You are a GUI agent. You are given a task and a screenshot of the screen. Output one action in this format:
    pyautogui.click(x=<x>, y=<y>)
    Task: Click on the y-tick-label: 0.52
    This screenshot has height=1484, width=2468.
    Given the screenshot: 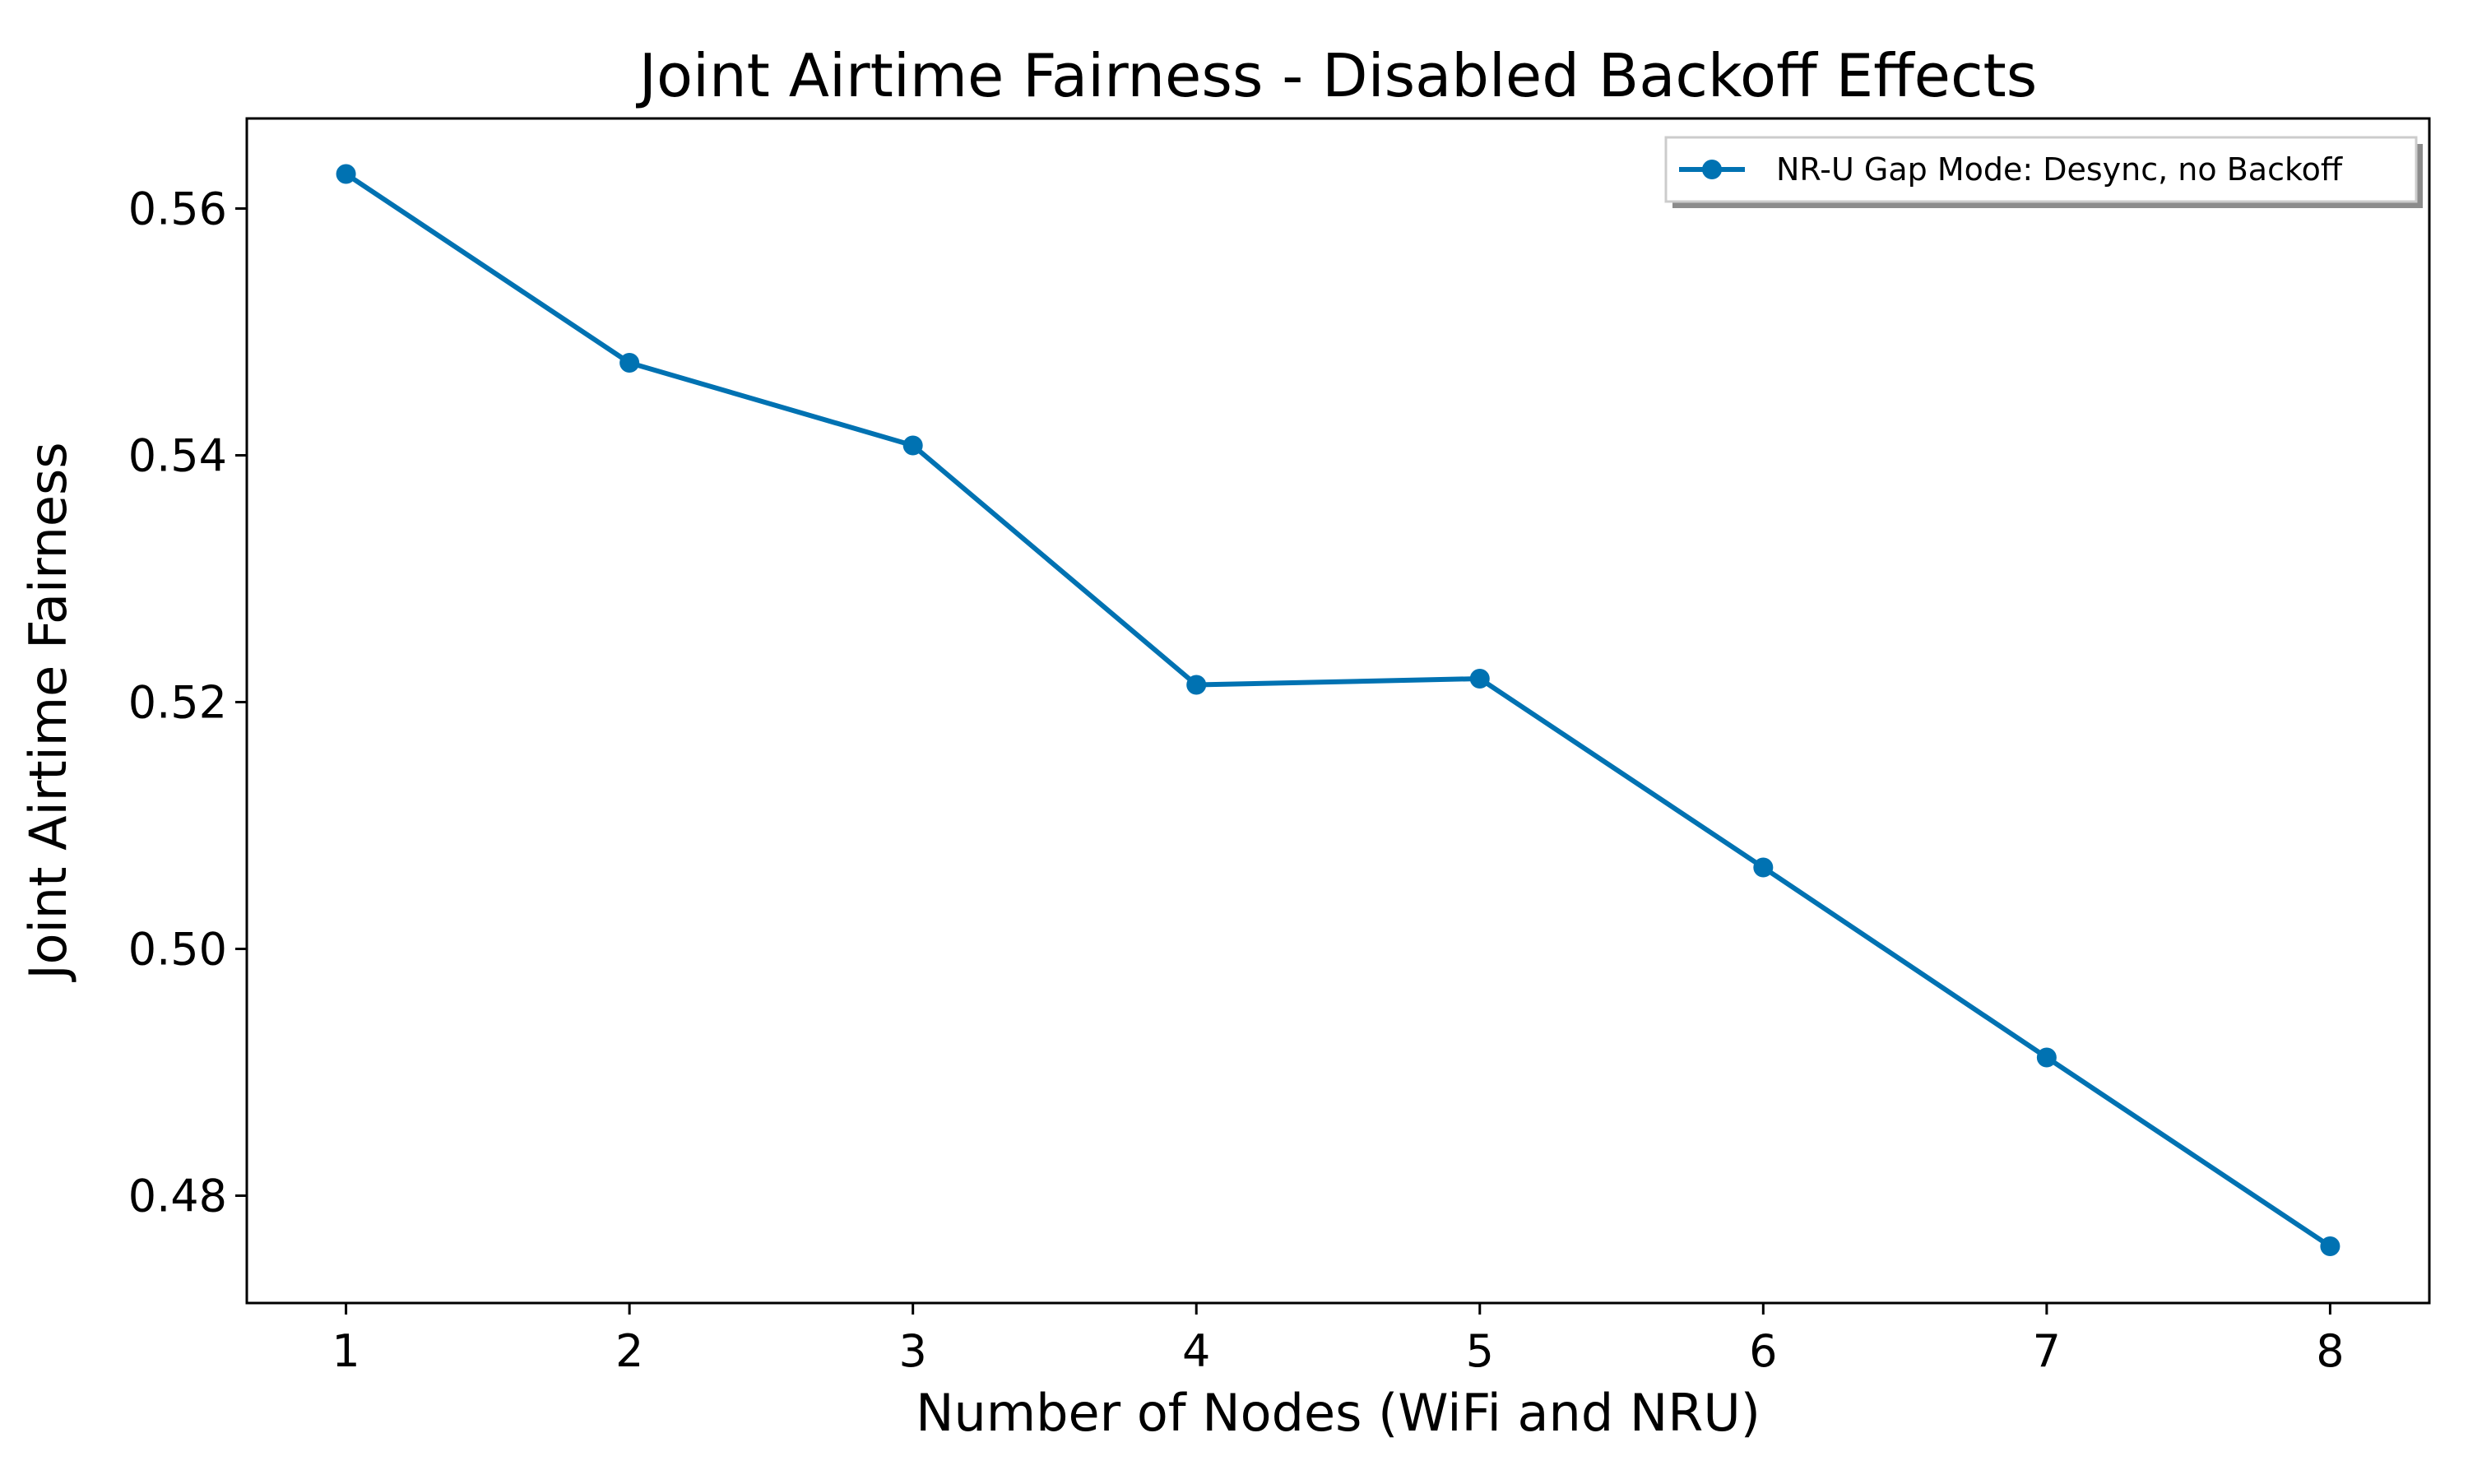 What is the action you would take?
    pyautogui.click(x=177, y=703)
    